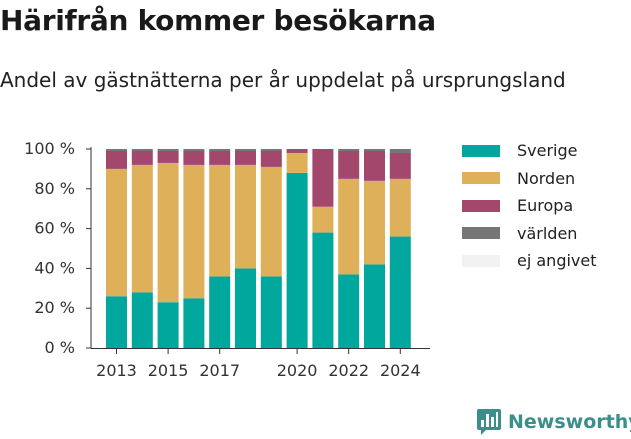 The image size is (631, 439). I want to click on bar-segment-norden-2023, so click(374, 222).